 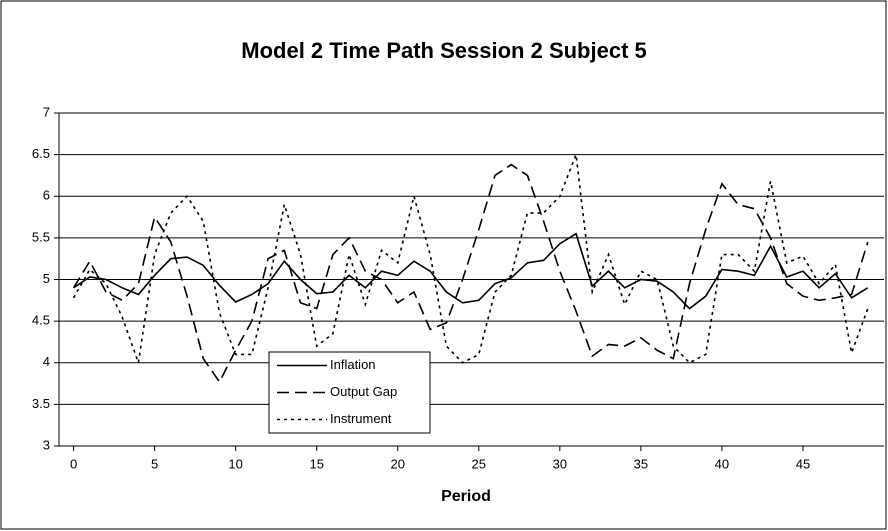 What do you see at coordinates (479, 463) in the screenshot?
I see `x-tick-label: 25` at bounding box center [479, 463].